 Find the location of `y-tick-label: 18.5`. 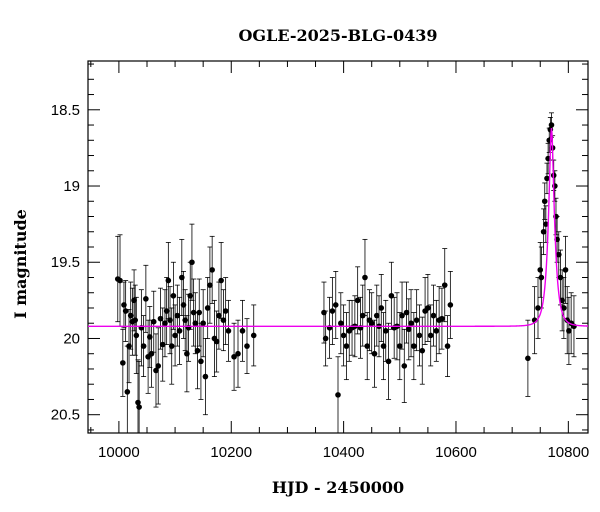

y-tick-label: 18.5 is located at coordinates (65, 110).